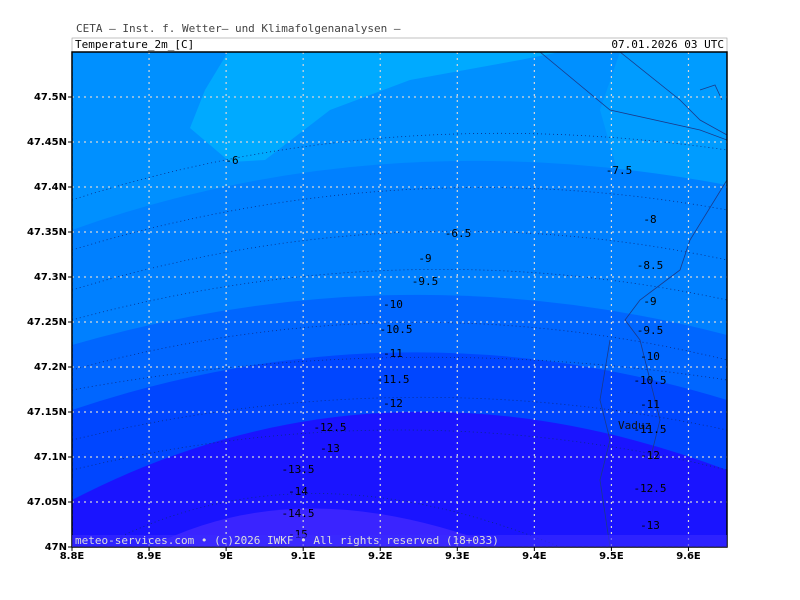 Image resolution: width=800 pixels, height=600 pixels. Describe the element at coordinates (47, 322) in the screenshot. I see `y-tick-label: 47.25N` at that location.